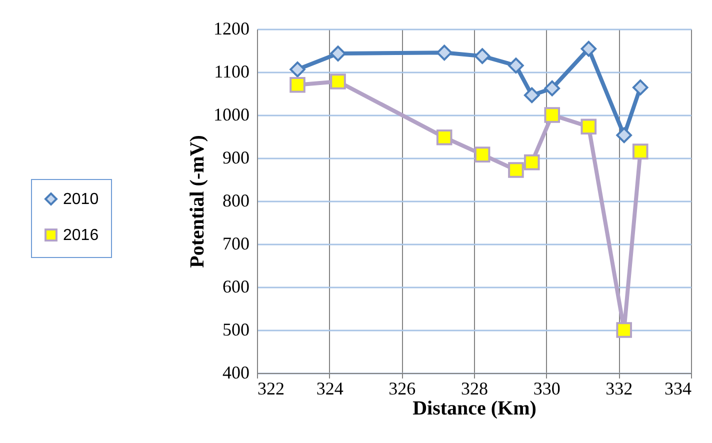  Describe the element at coordinates (232, 28) in the screenshot. I see `y-tick-label: 1200` at that location.